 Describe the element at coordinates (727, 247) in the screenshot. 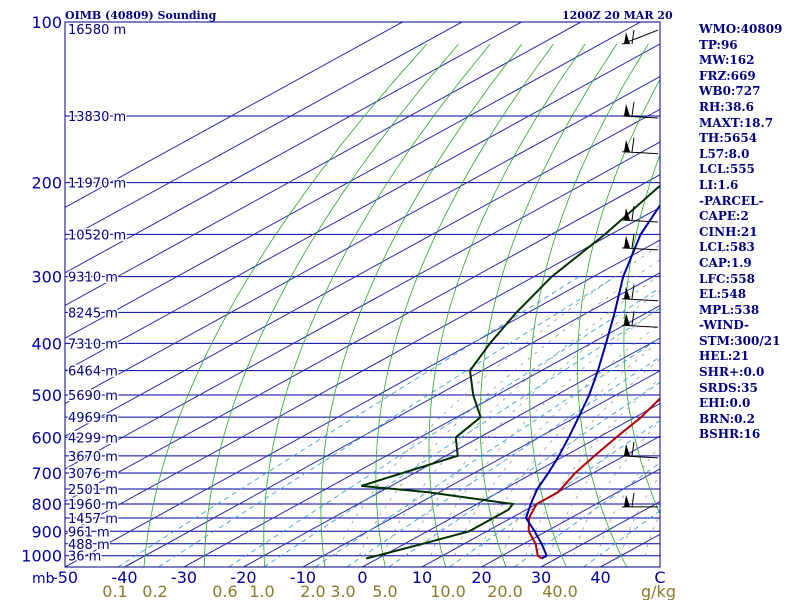

I see `index-value: LCL:583` at that location.